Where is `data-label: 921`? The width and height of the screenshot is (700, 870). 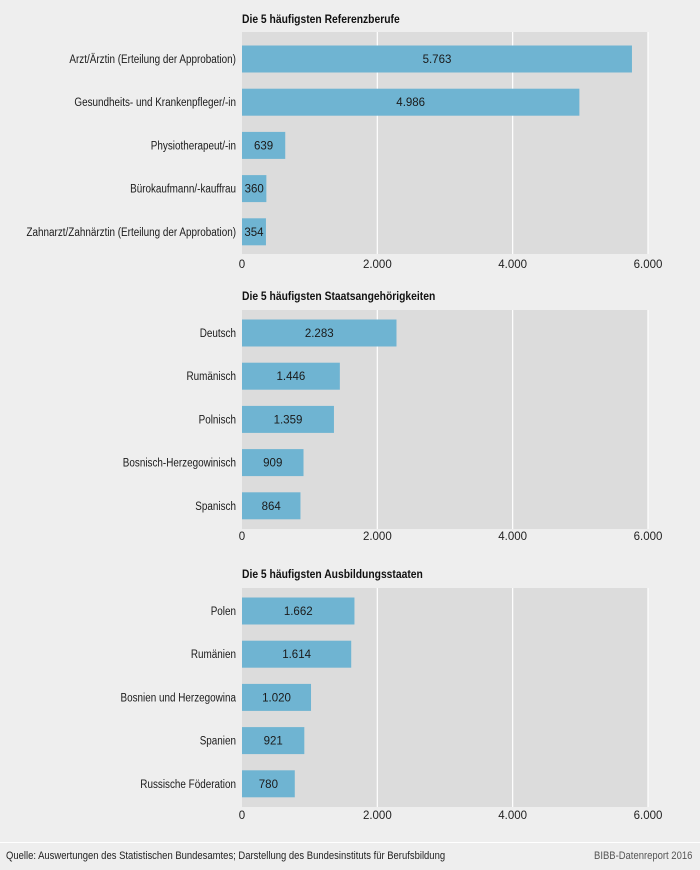
data-label: 921 is located at coordinates (273, 742).